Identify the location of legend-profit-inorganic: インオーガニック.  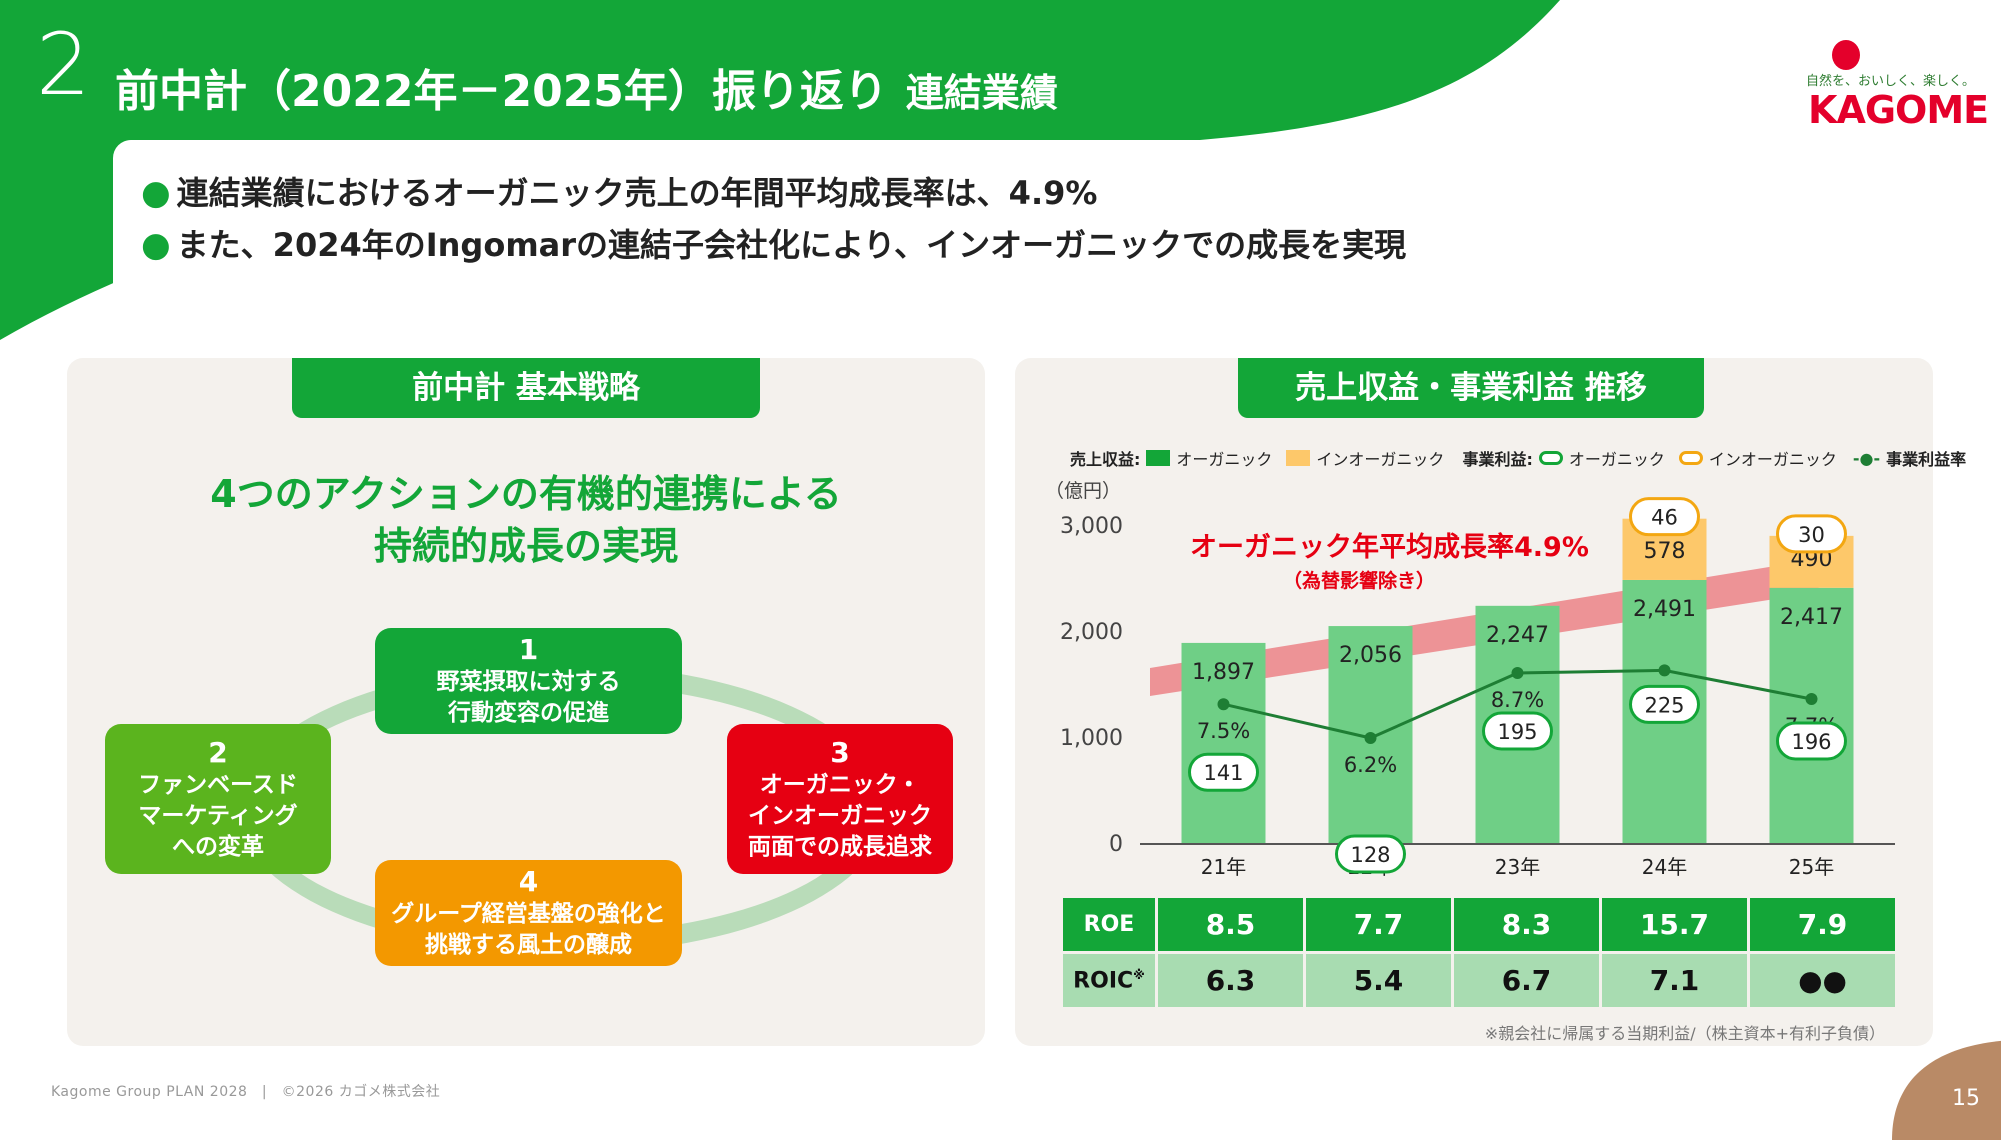
(1772, 459).